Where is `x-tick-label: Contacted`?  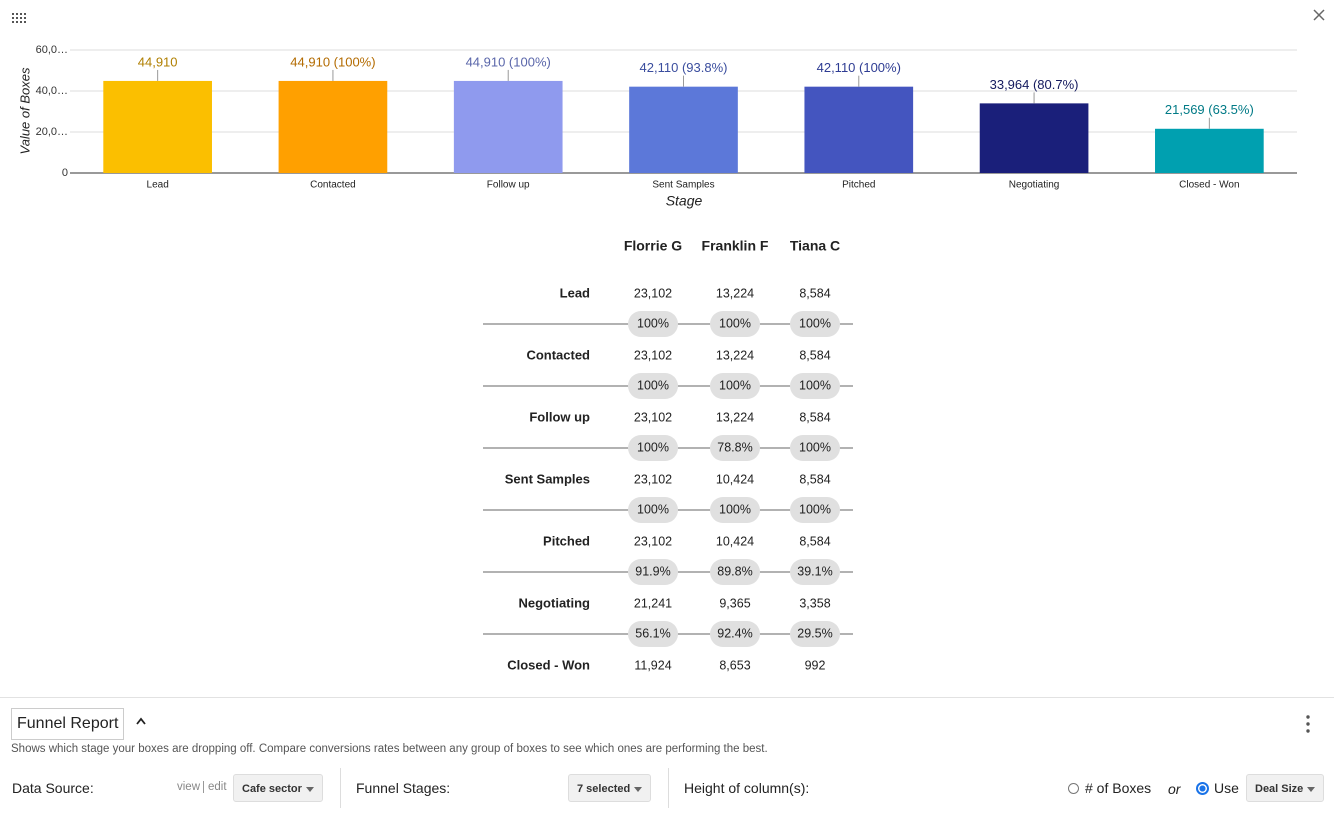 x-tick-label: Contacted is located at coordinates (333, 185).